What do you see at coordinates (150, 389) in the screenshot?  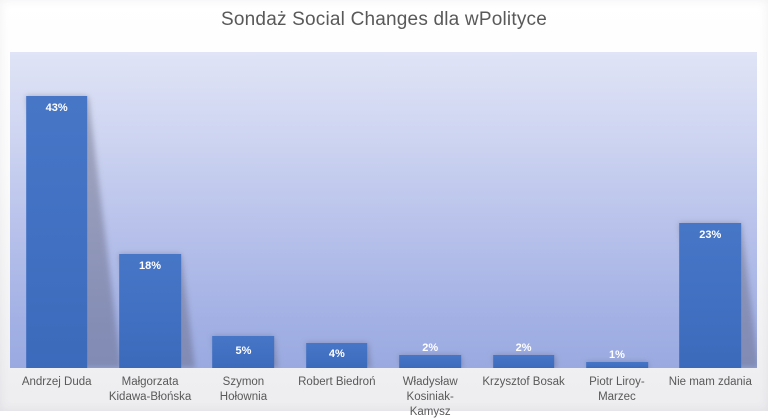 I see `category-label: Małgorzata Kidawa-Błońska` at bounding box center [150, 389].